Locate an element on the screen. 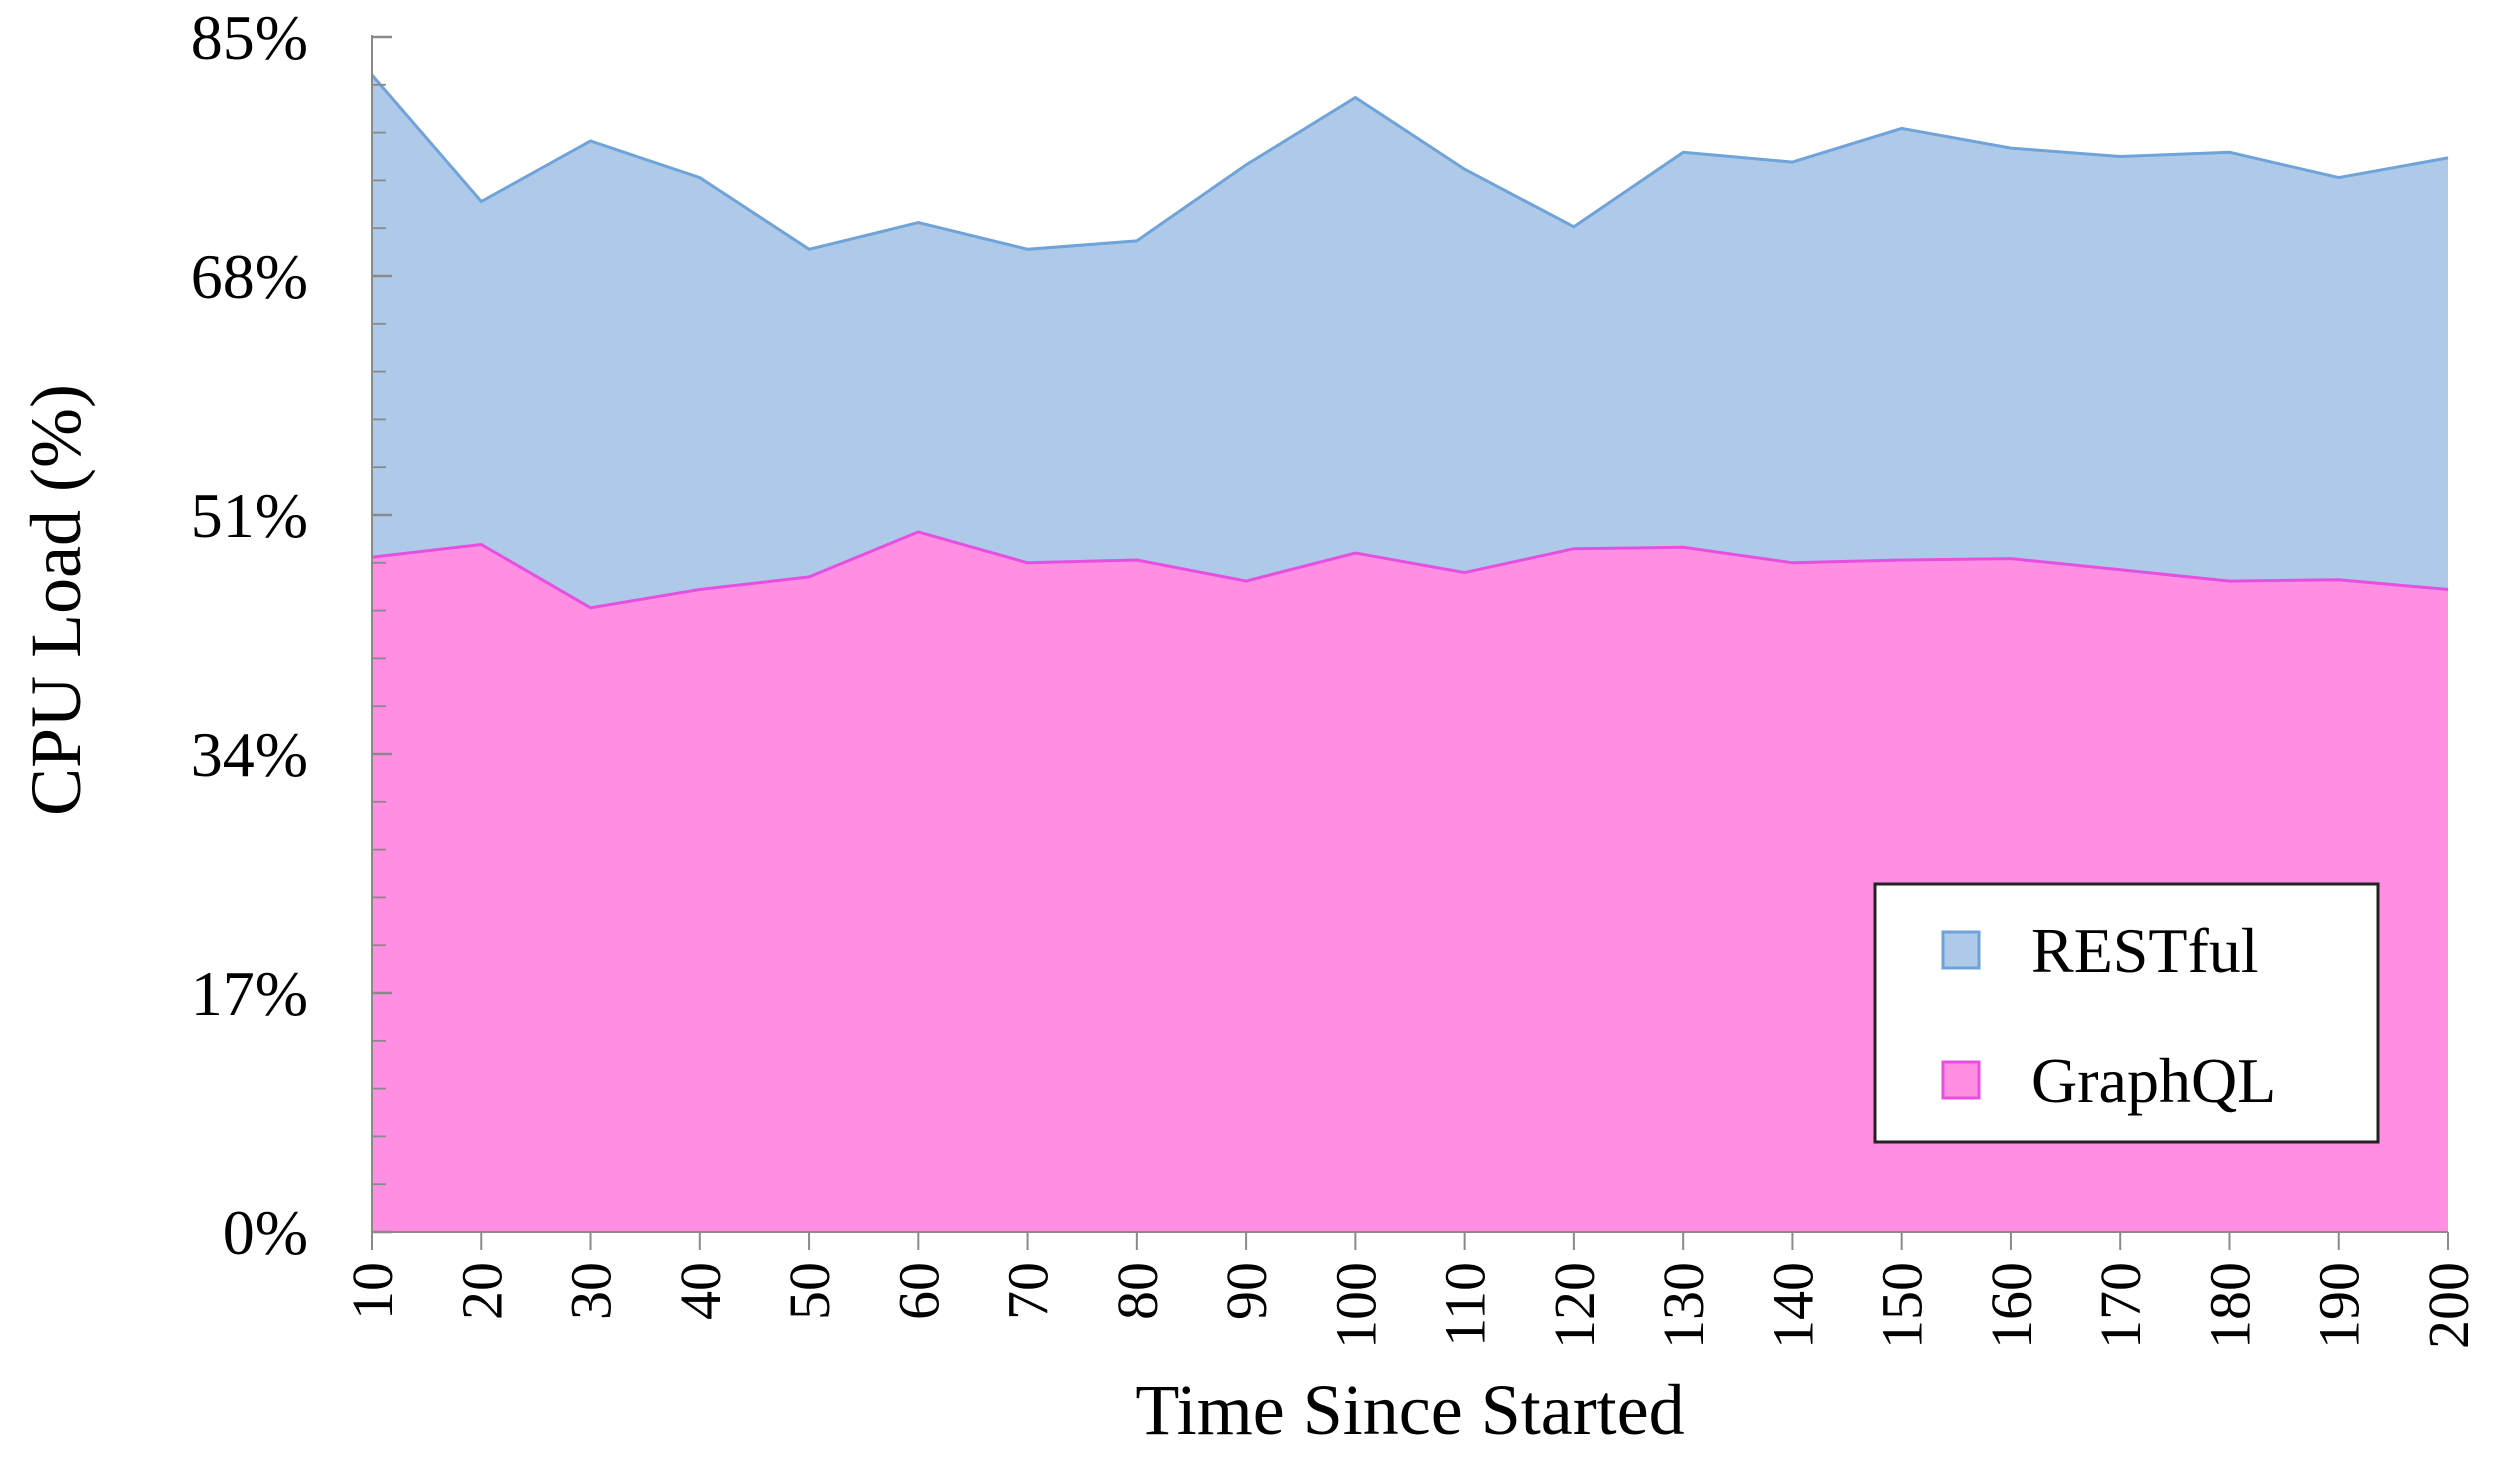  x-tick-label: 40 is located at coordinates (700, 1291).